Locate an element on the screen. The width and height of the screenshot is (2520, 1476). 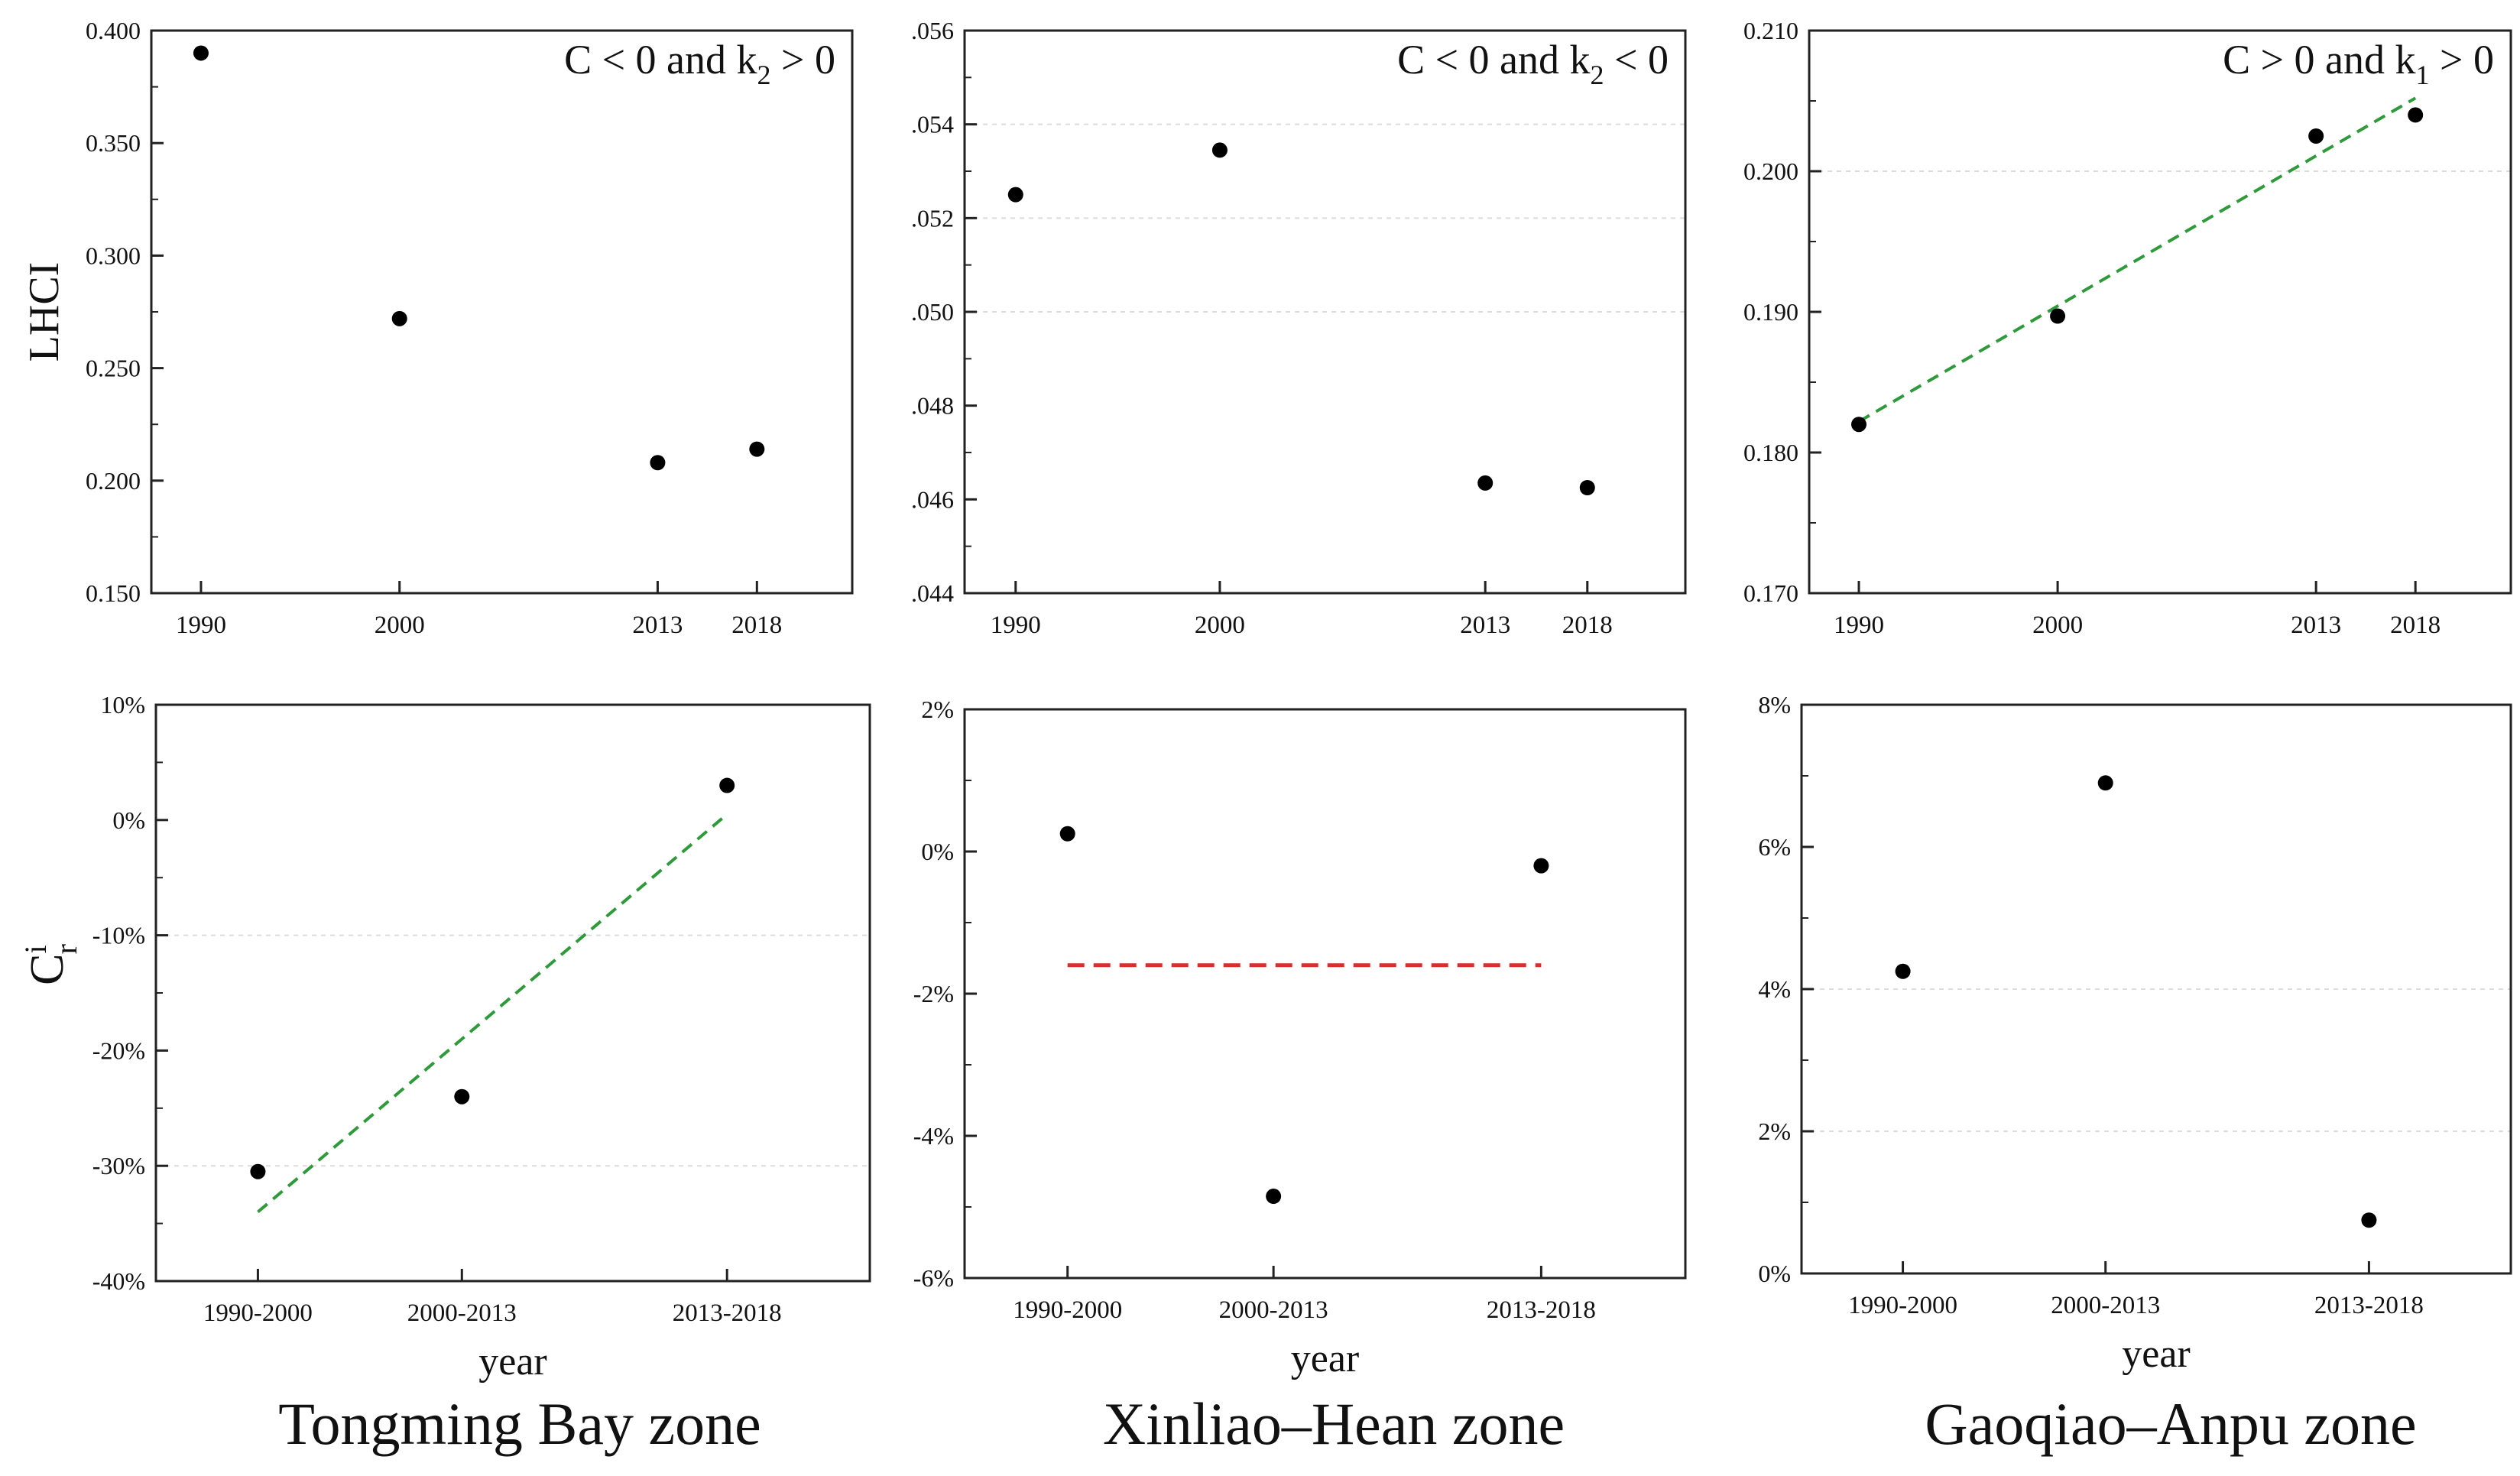
y-tick-label: .050 is located at coordinates (932, 312).